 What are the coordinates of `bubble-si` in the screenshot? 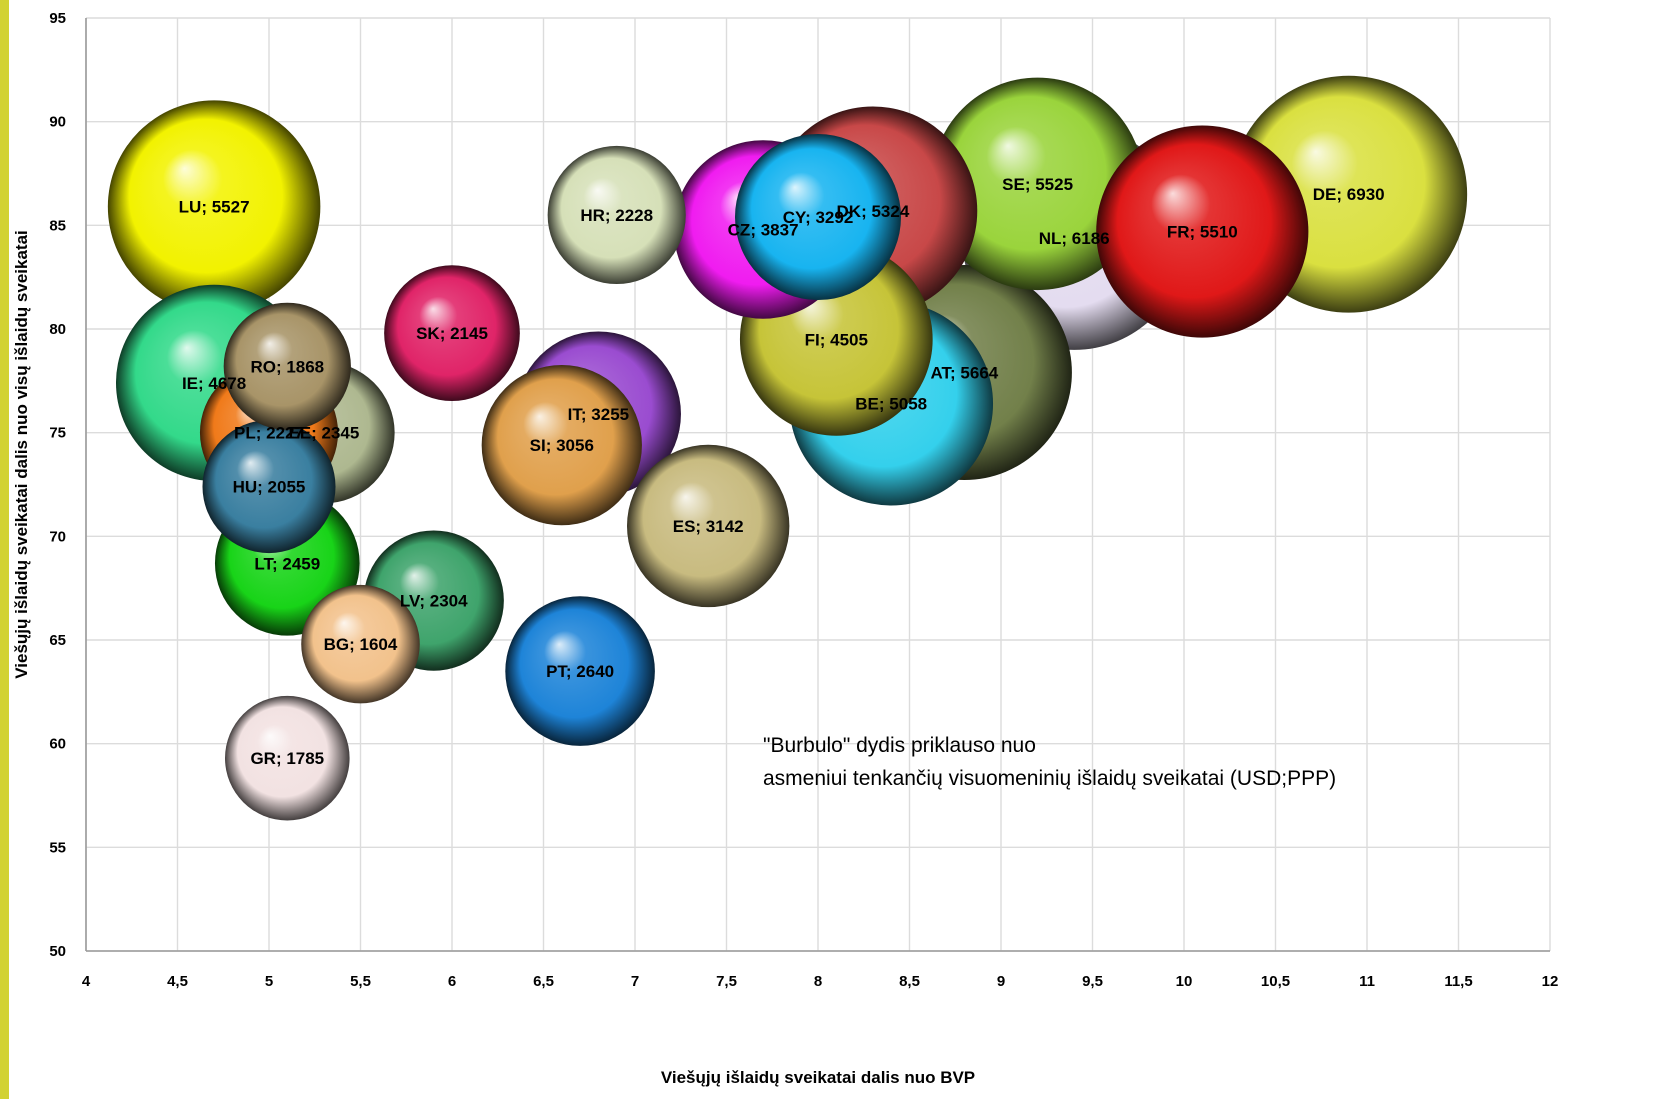 It's located at (561, 445).